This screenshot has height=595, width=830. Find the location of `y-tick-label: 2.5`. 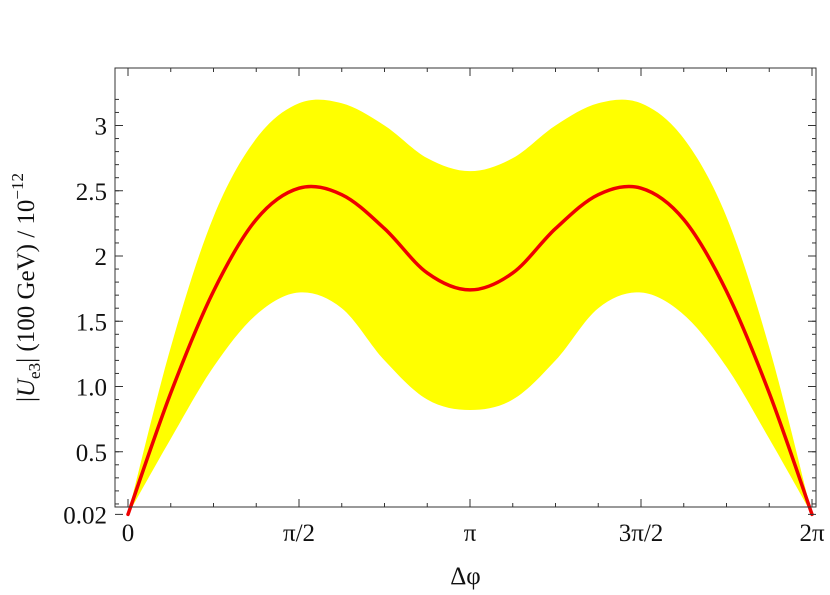

y-tick-label: 2.5 is located at coordinates (91, 192).